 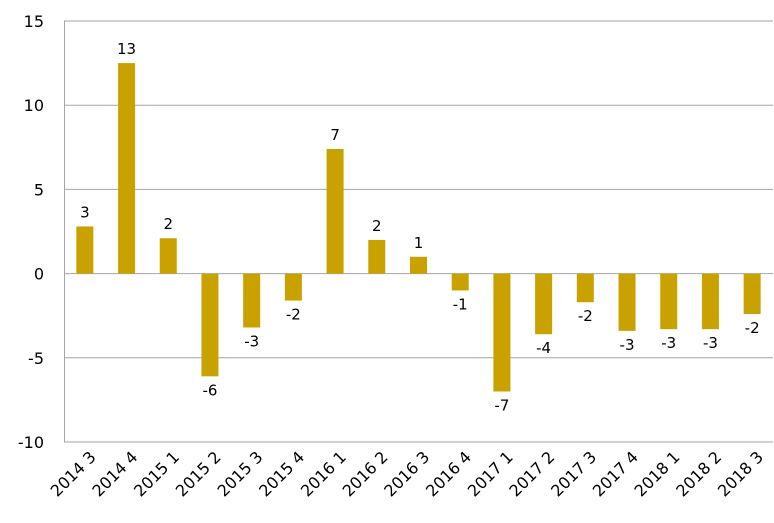 I want to click on data-label: -4, so click(x=543, y=348).